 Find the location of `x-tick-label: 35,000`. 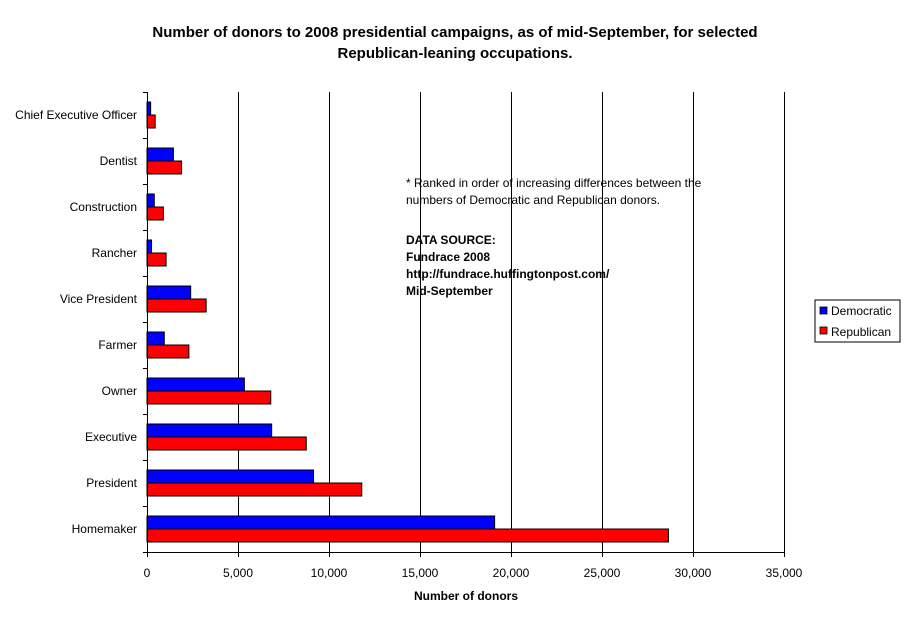

x-tick-label: 35,000 is located at coordinates (784, 573).